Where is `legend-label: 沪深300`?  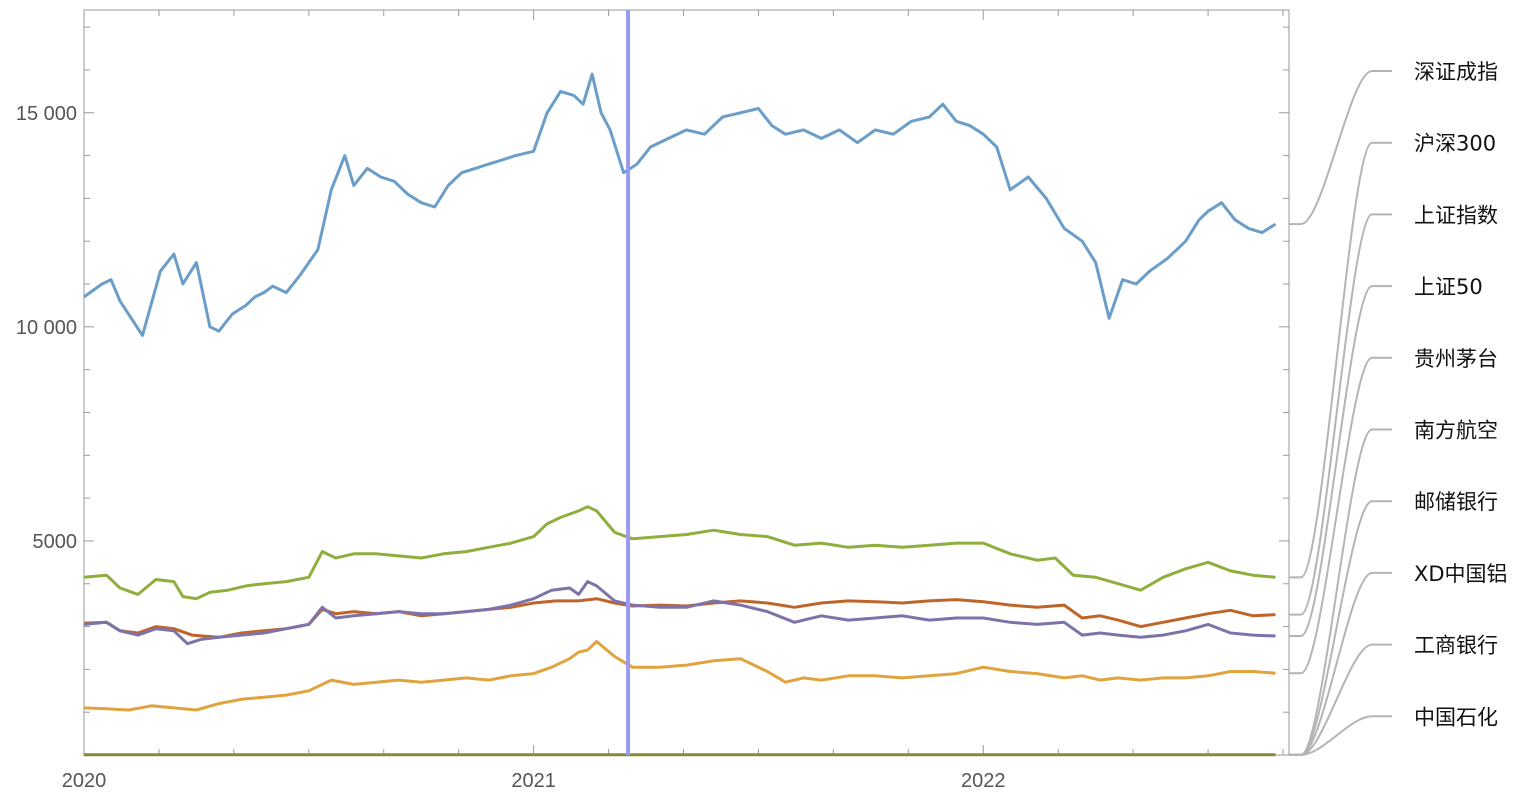 legend-label: 沪深300 is located at coordinates (1455, 144).